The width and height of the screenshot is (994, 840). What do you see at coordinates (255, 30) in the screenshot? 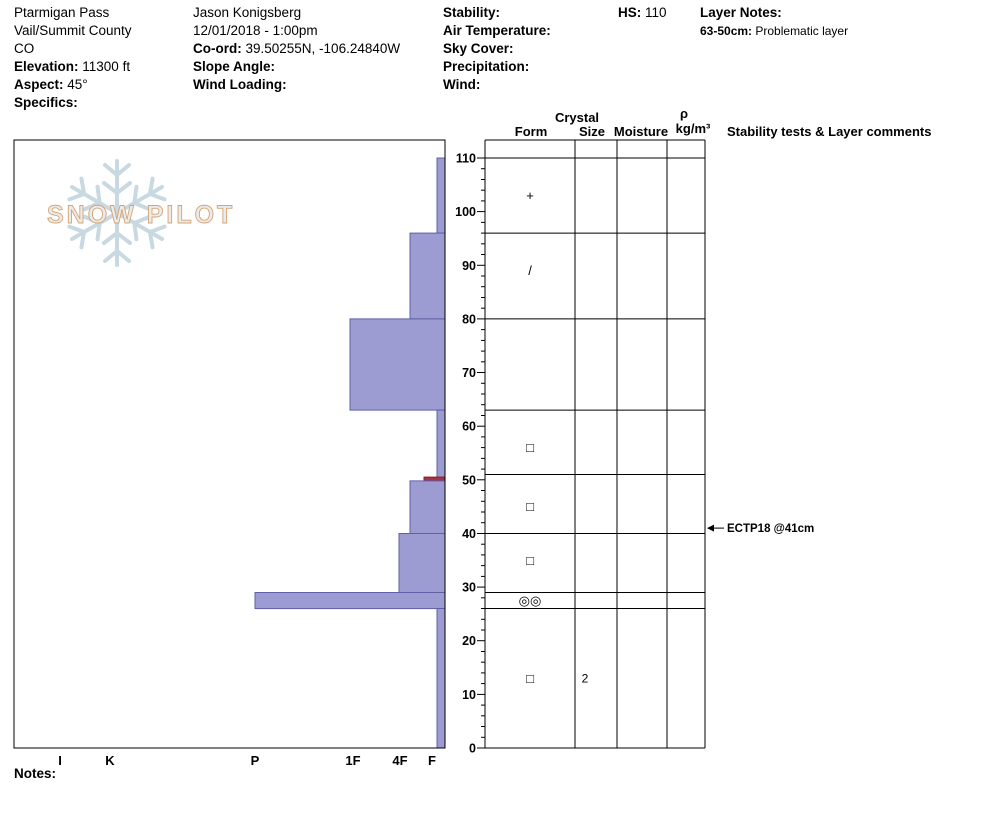
I see `observation-datetime: 12/01/2018 - 1:00pm` at bounding box center [255, 30].